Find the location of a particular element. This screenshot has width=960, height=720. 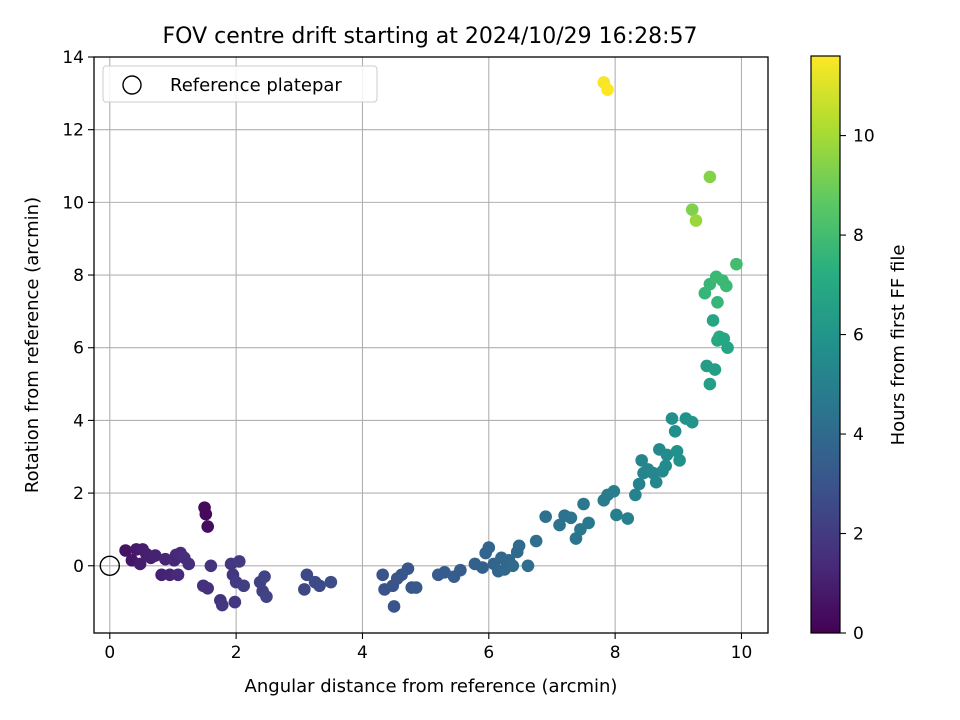

colorbar-tick-label: 0 is located at coordinates (858, 634).